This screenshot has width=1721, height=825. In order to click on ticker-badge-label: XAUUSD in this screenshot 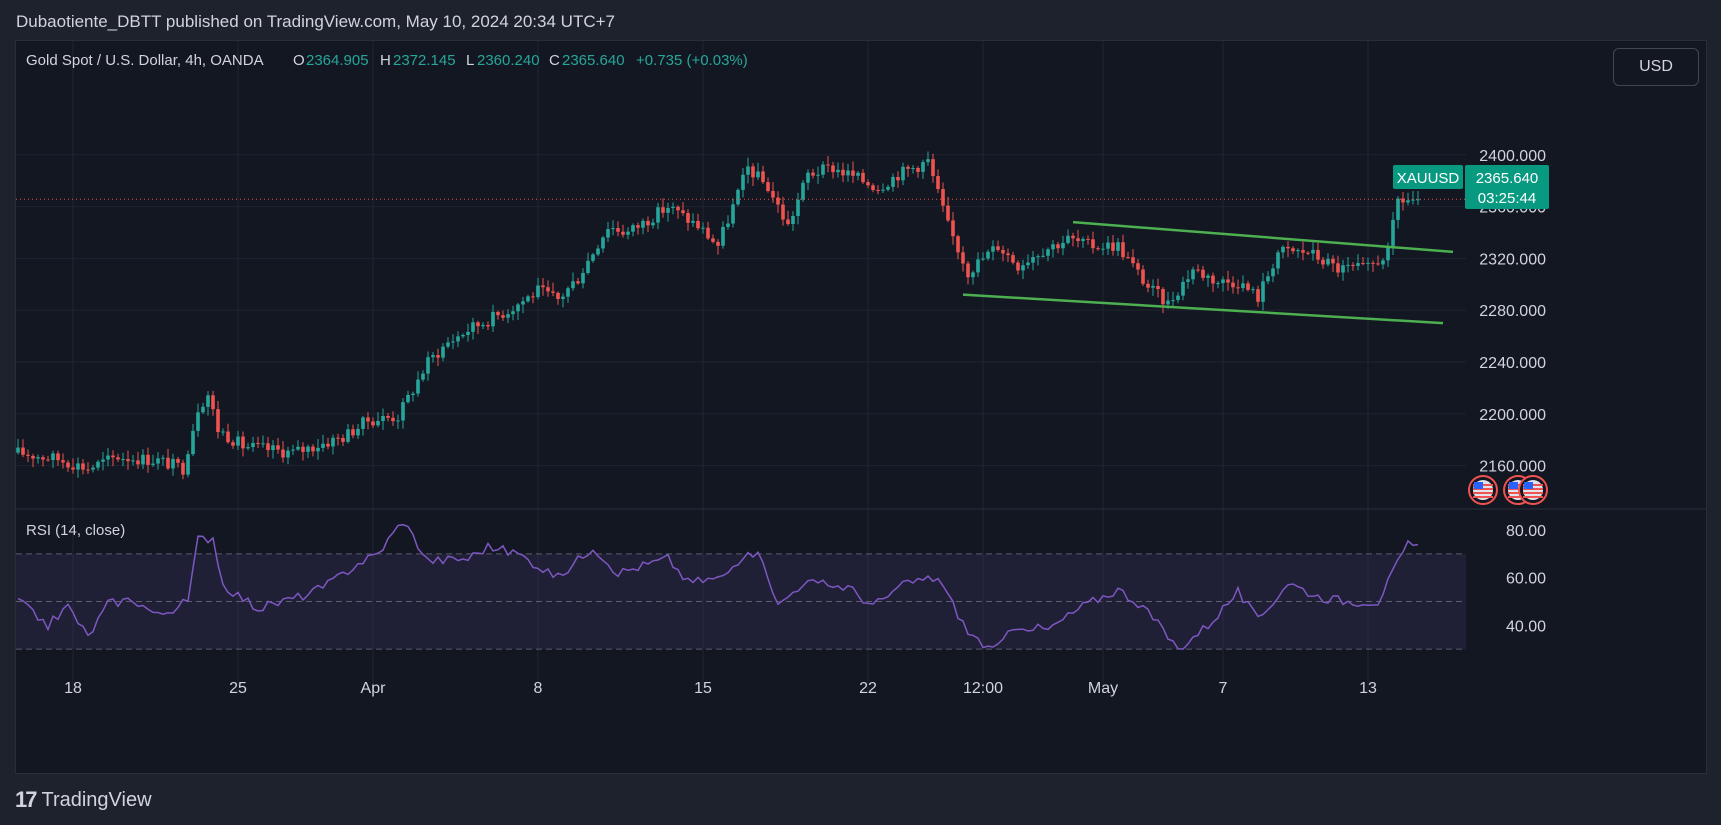, I will do `click(1428, 178)`.